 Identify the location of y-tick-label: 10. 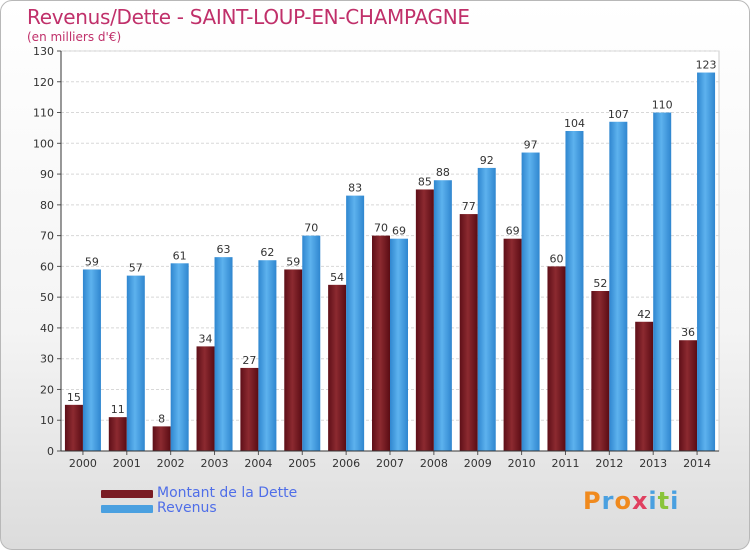
(47, 420).